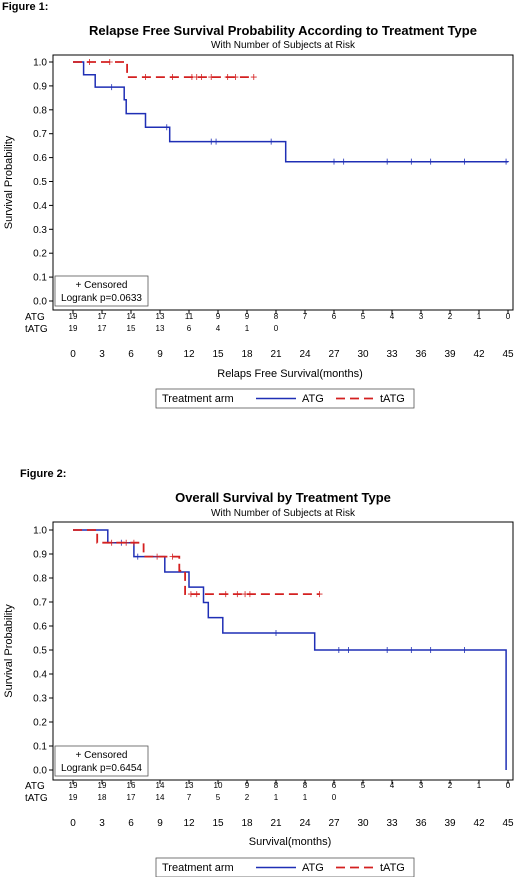  I want to click on x-tick-label: 39, so click(450, 354).